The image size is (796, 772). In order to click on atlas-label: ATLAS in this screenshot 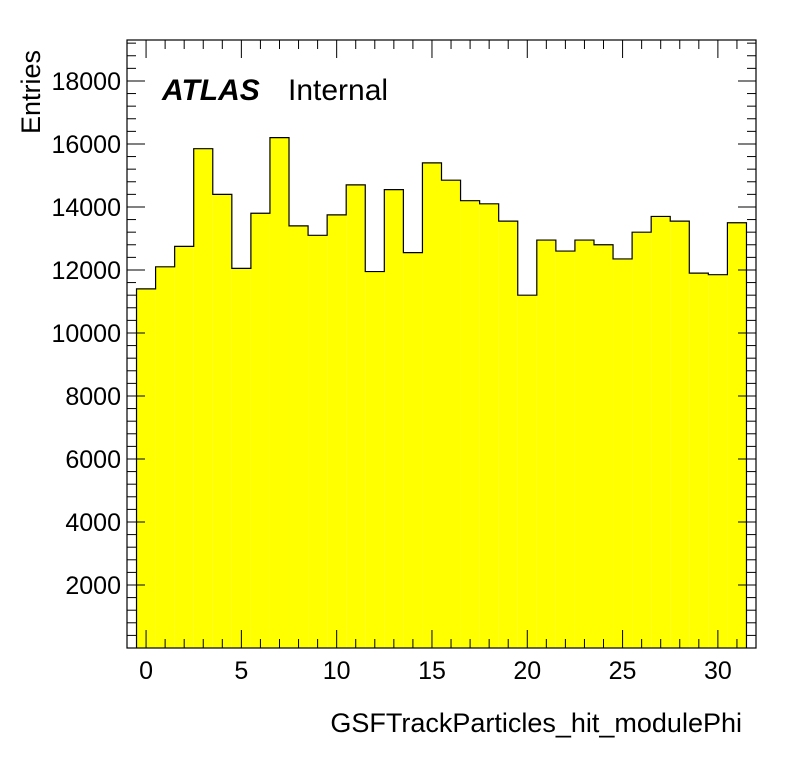, I will do `click(210, 90)`.